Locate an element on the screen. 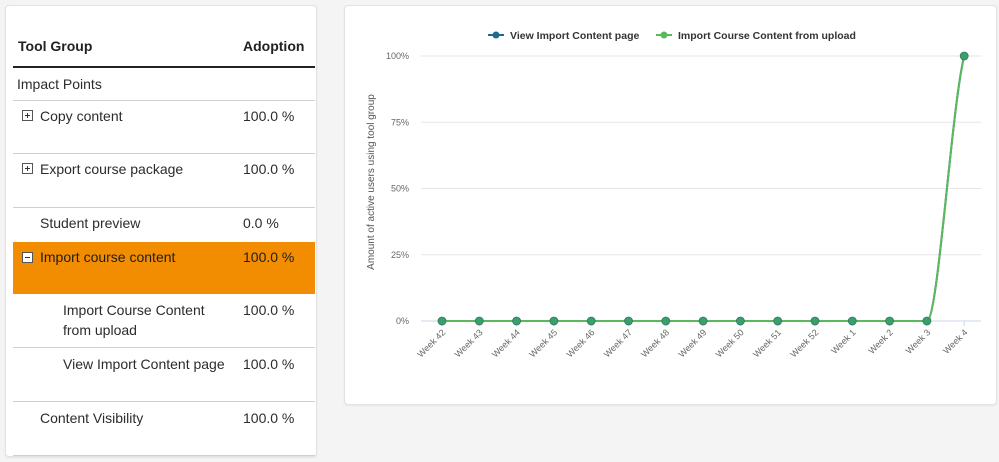 This screenshot has width=999, height=462. x-tick-label: Week 47 is located at coordinates (618, 343).